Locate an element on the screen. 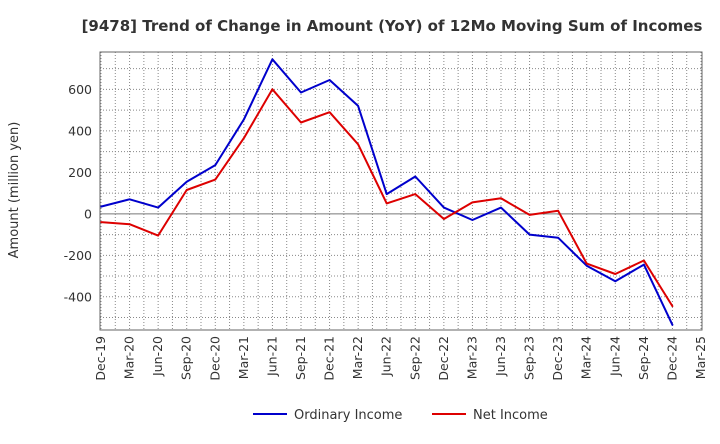 Image resolution: width=720 pixels, height=444 pixels. x-tick-label: Mar-24 is located at coordinates (586, 357).